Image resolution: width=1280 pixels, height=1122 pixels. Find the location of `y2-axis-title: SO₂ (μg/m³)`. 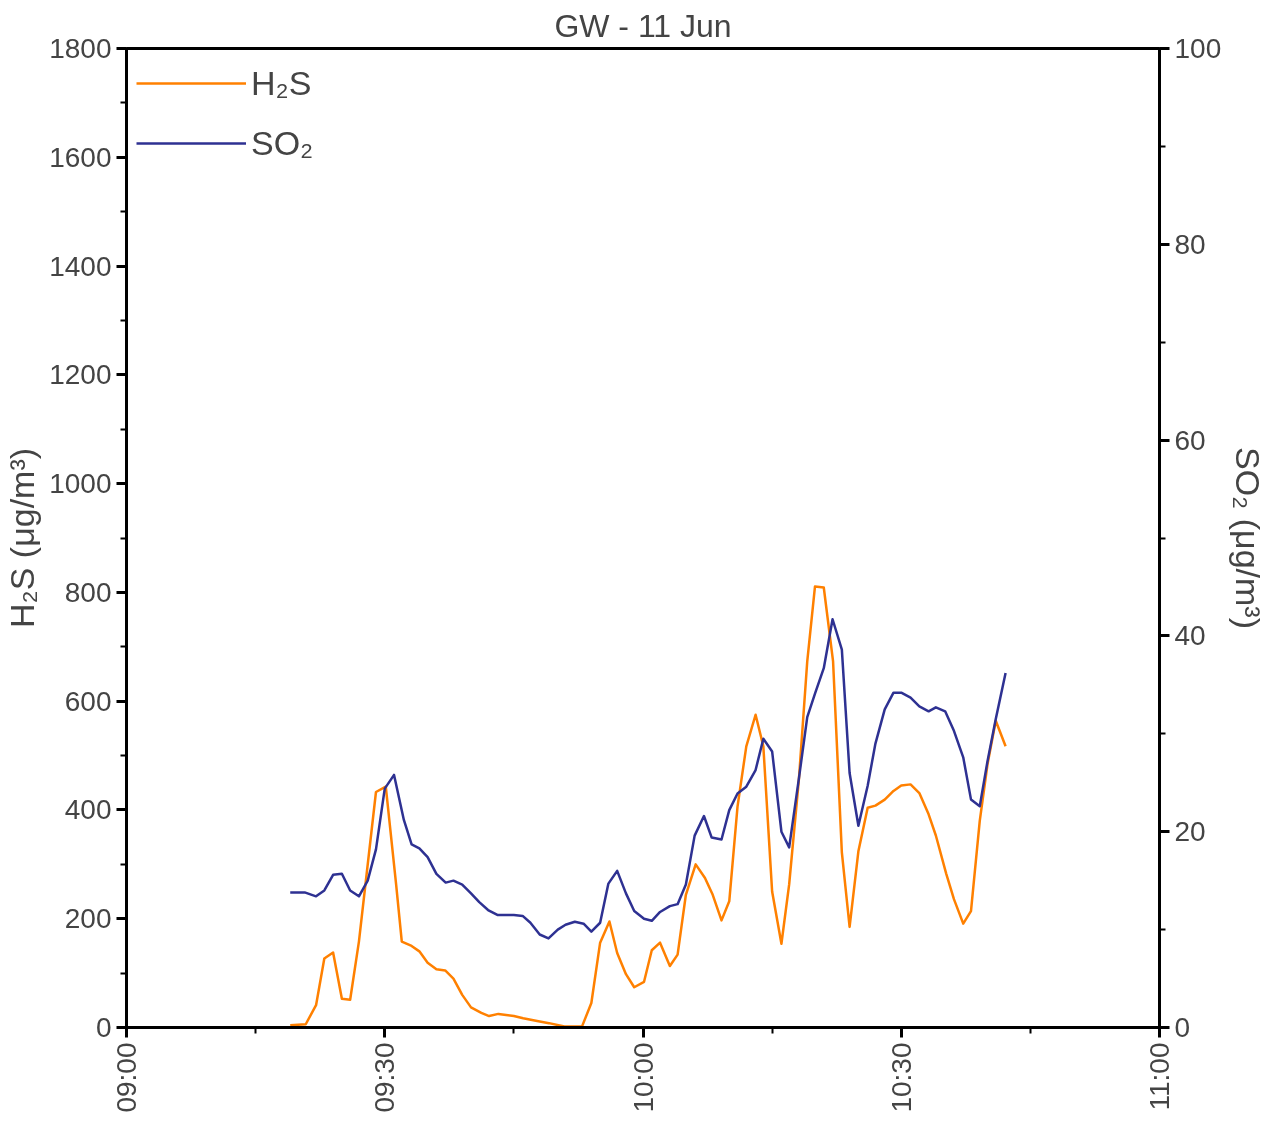

y2-axis-title: SO₂ (μg/m³) is located at coordinates (1248, 538).